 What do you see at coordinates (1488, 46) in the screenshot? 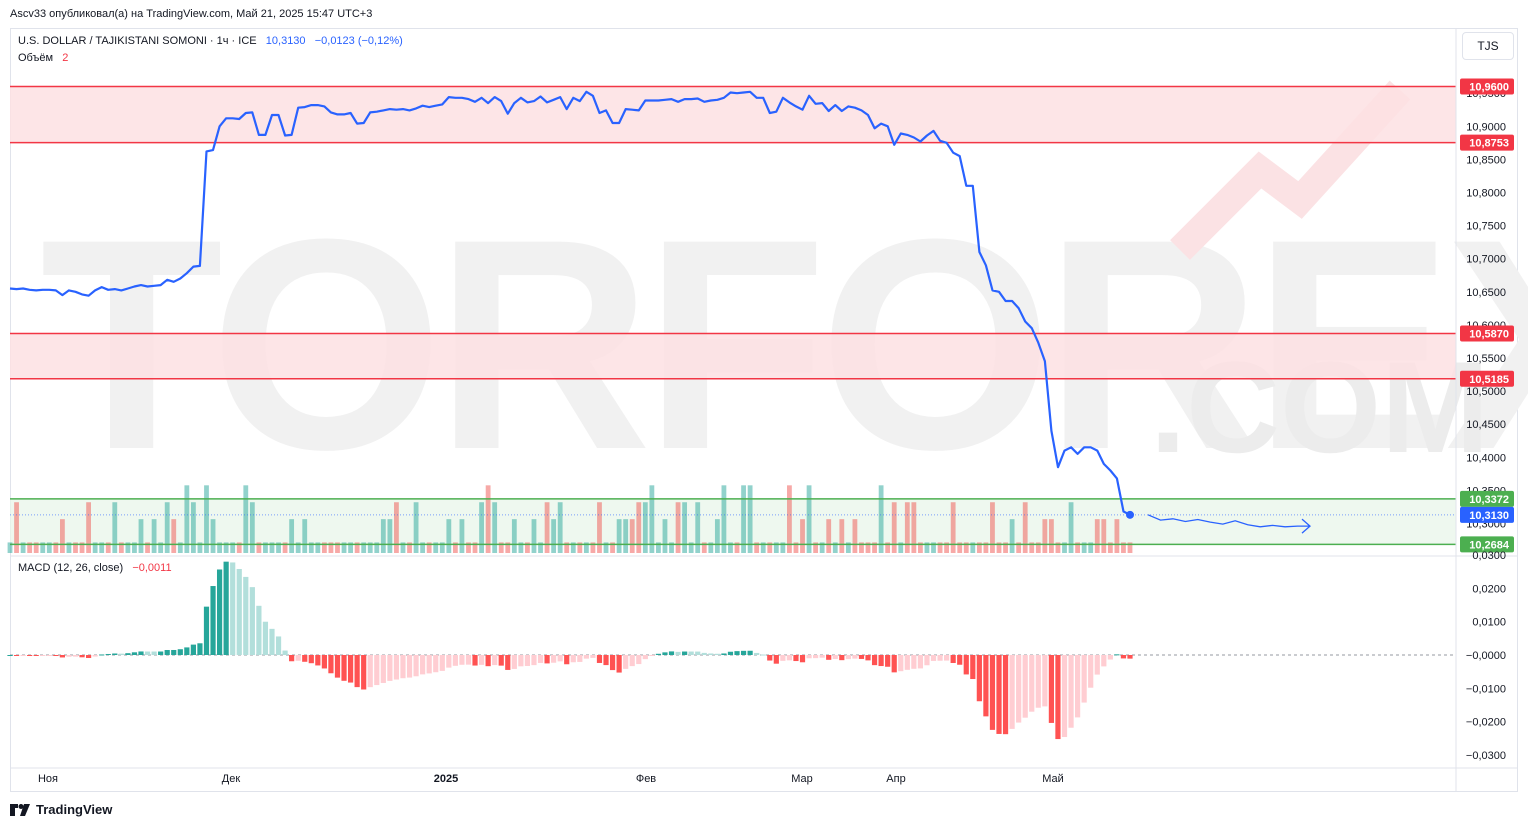
I see `currency-button: TJS` at bounding box center [1488, 46].